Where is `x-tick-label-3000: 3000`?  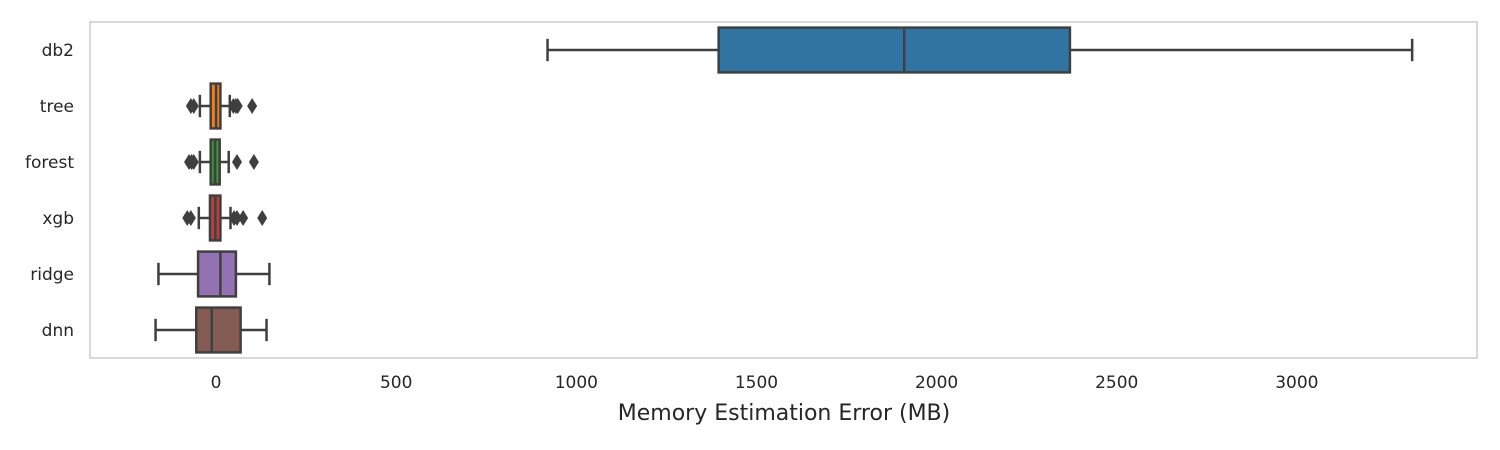
x-tick-label-3000: 3000 is located at coordinates (1296, 383).